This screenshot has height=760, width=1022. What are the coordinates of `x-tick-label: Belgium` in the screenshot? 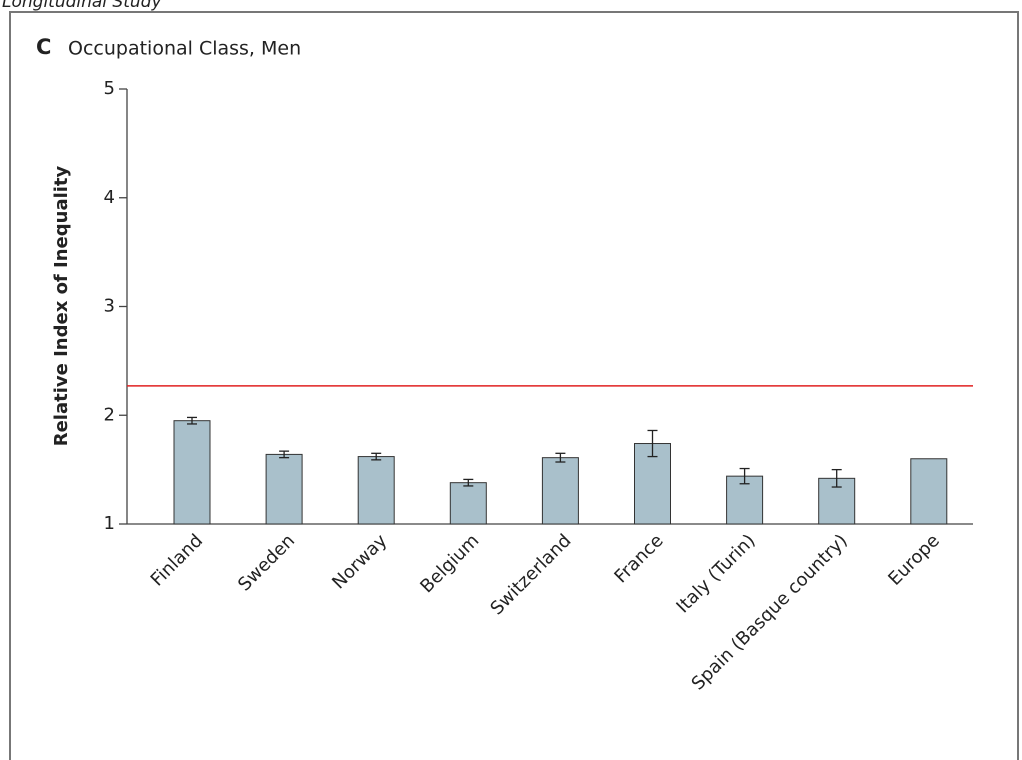 It's located at (449, 563).